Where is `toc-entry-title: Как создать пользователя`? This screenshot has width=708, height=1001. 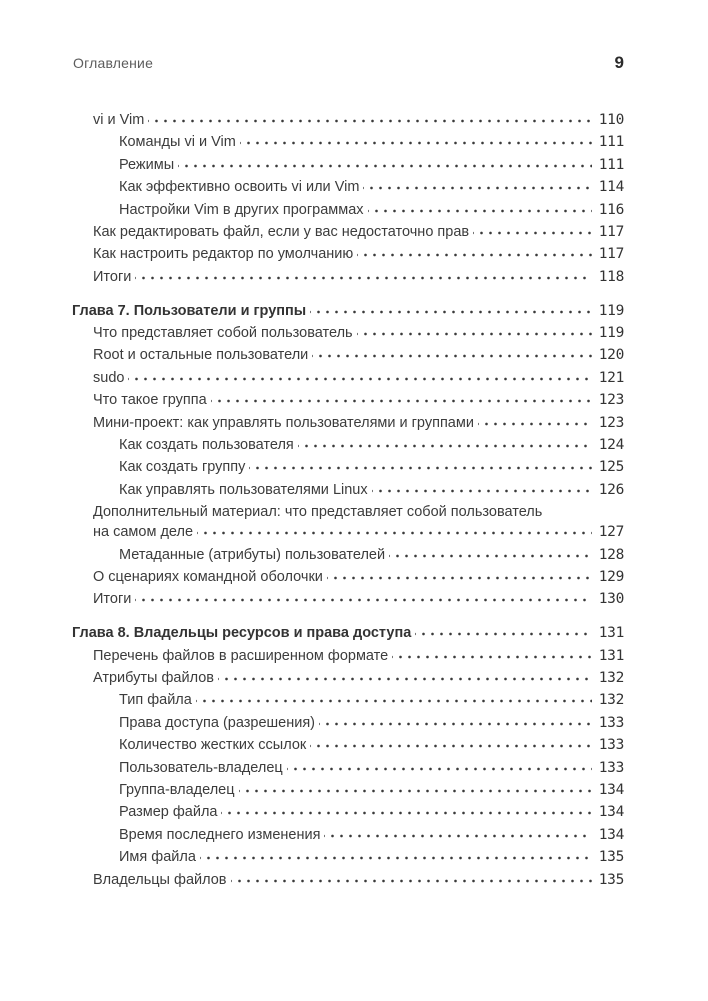
toc-entry-title: Как создать пользователя is located at coordinates (206, 444).